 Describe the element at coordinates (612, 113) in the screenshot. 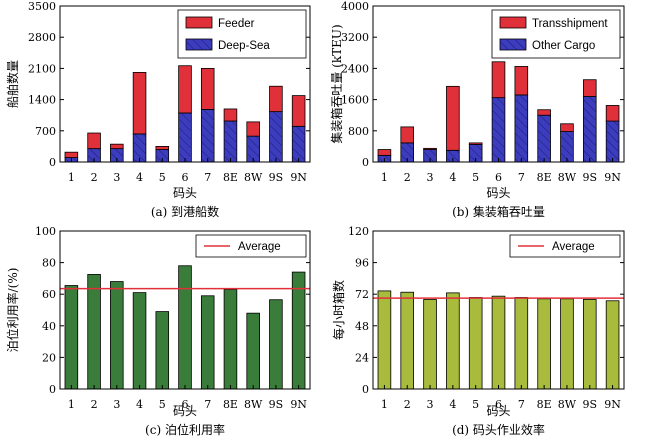

I see `bar-transshipment-9N` at that location.